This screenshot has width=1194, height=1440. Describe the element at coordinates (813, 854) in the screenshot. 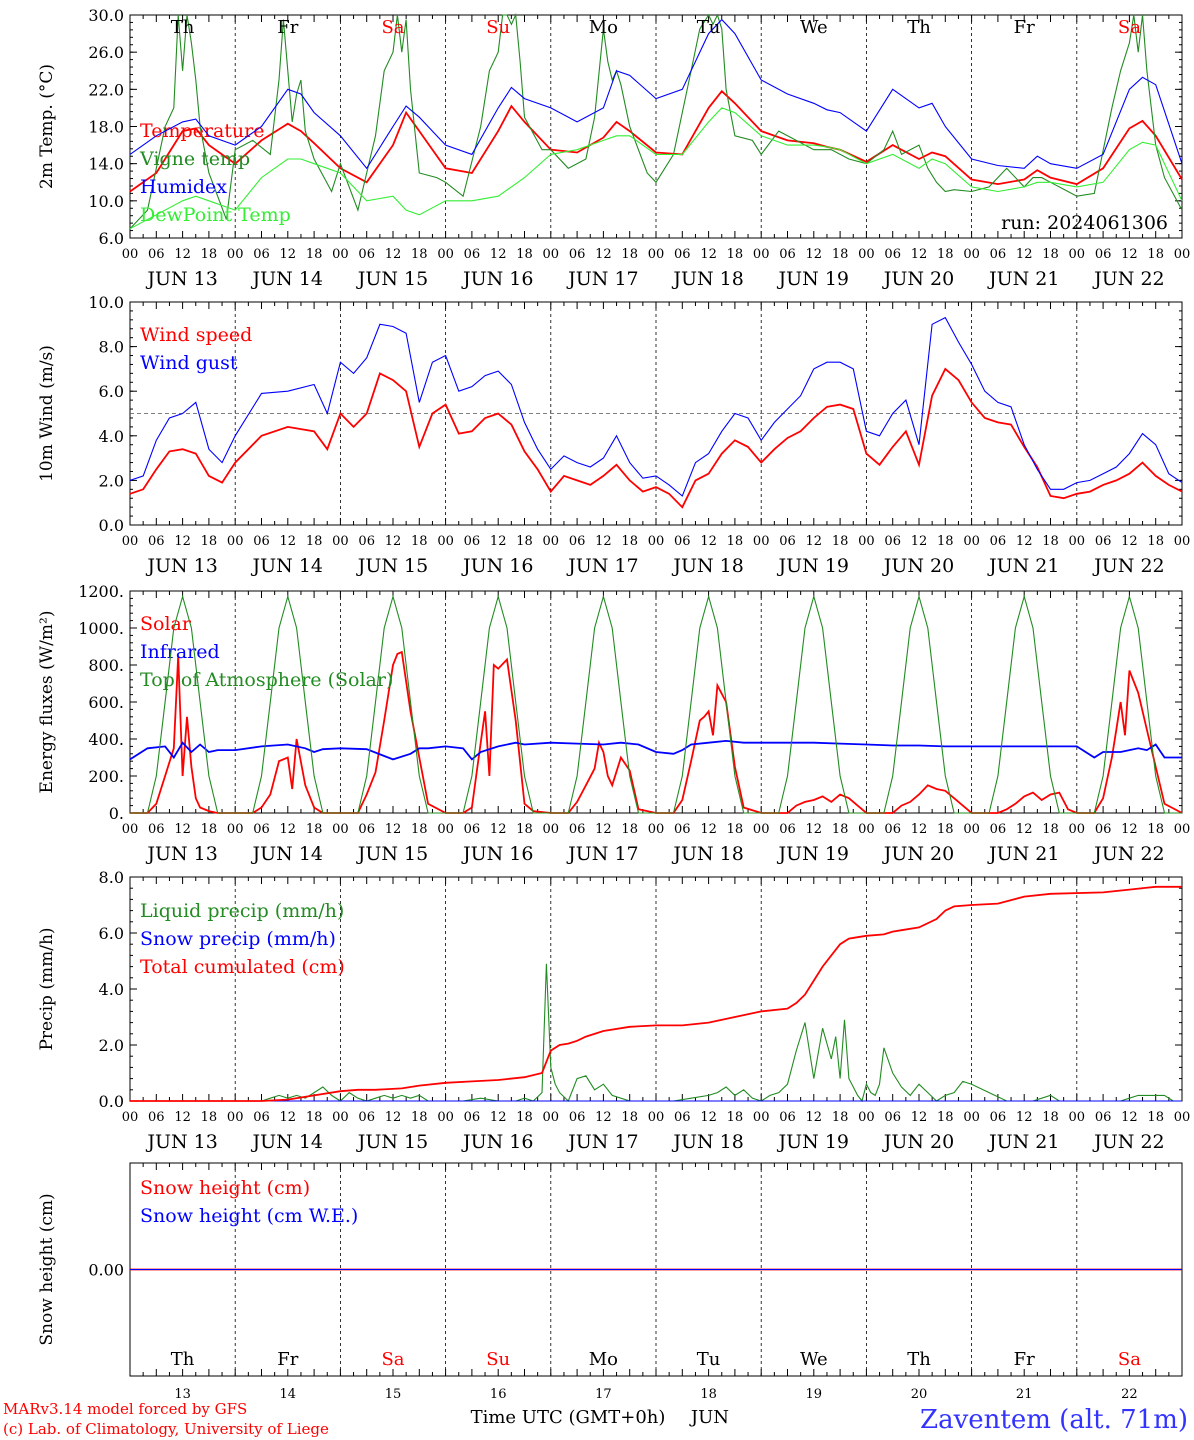

I see `date-label: JUN 19` at that location.